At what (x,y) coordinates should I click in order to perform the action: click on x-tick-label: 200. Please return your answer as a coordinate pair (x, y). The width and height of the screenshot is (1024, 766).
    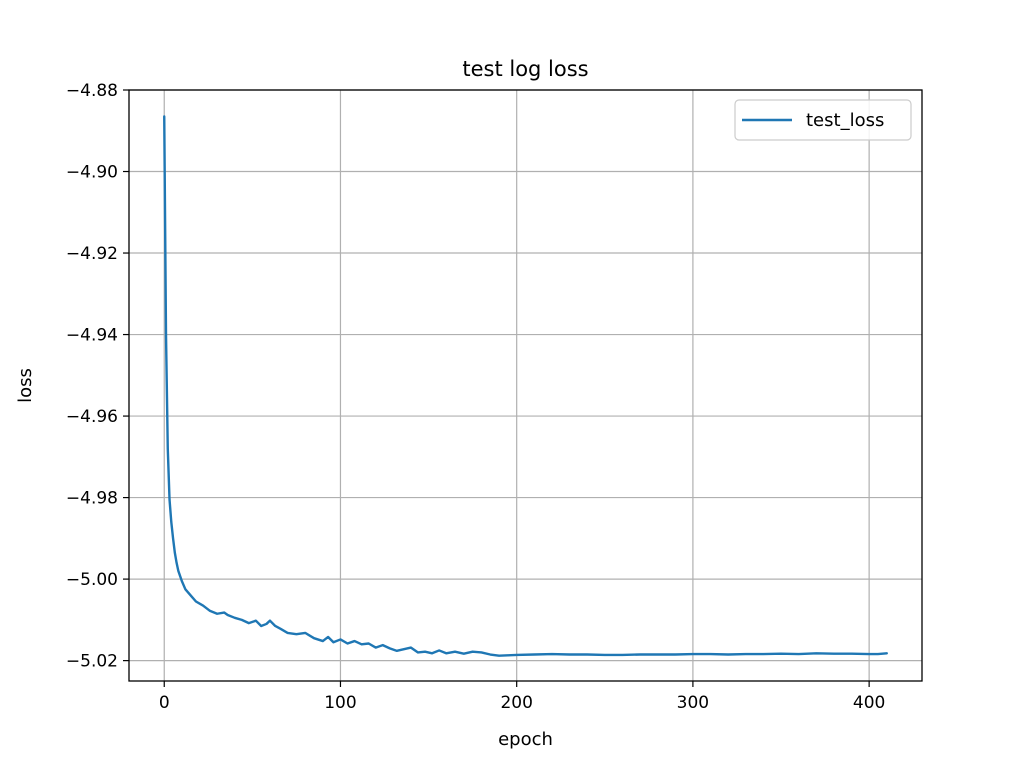
    Looking at the image, I should click on (516, 703).